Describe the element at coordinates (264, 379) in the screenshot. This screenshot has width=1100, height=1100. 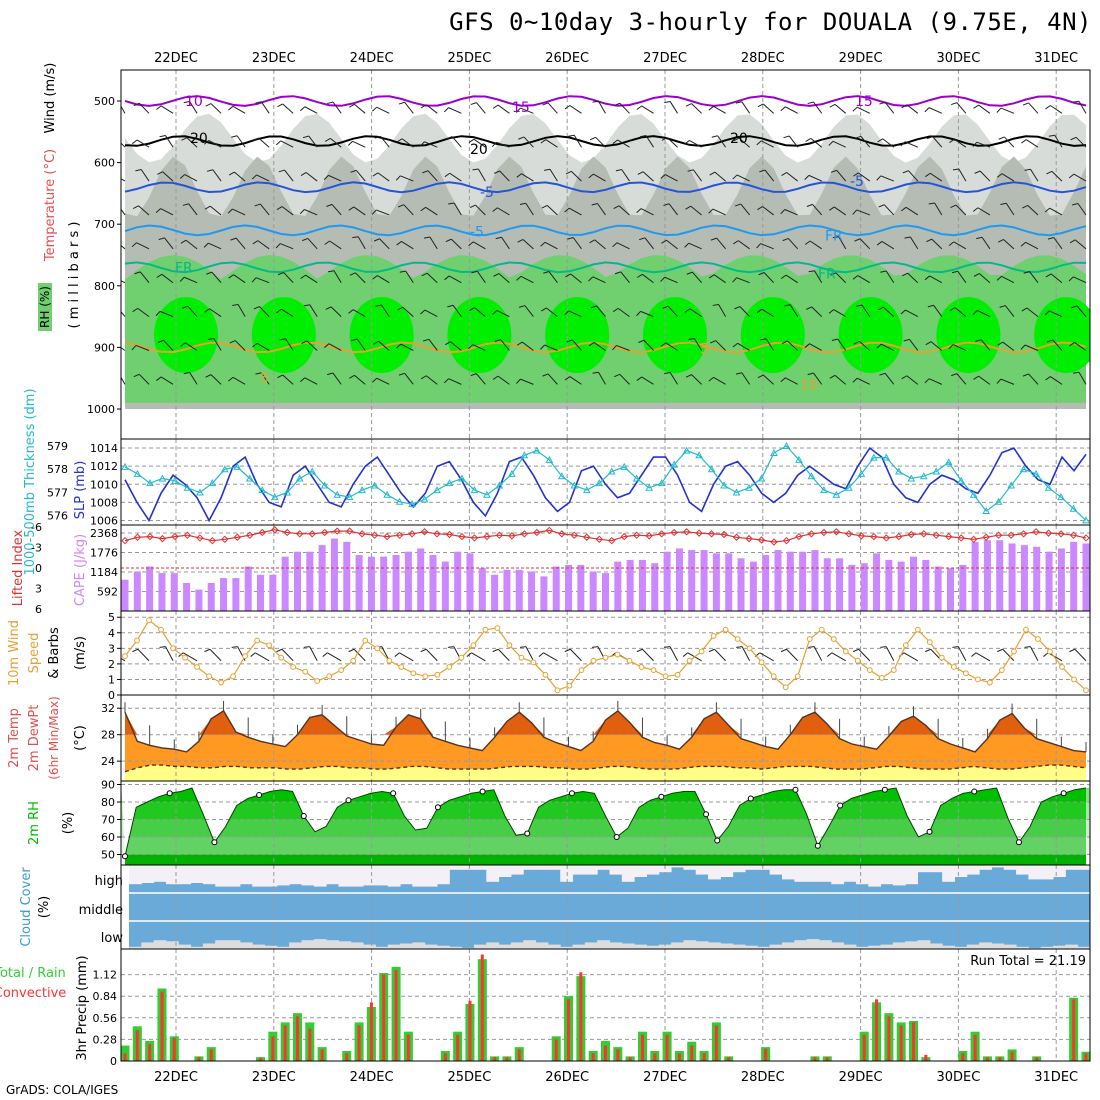
I see `contour-label: 5` at that location.